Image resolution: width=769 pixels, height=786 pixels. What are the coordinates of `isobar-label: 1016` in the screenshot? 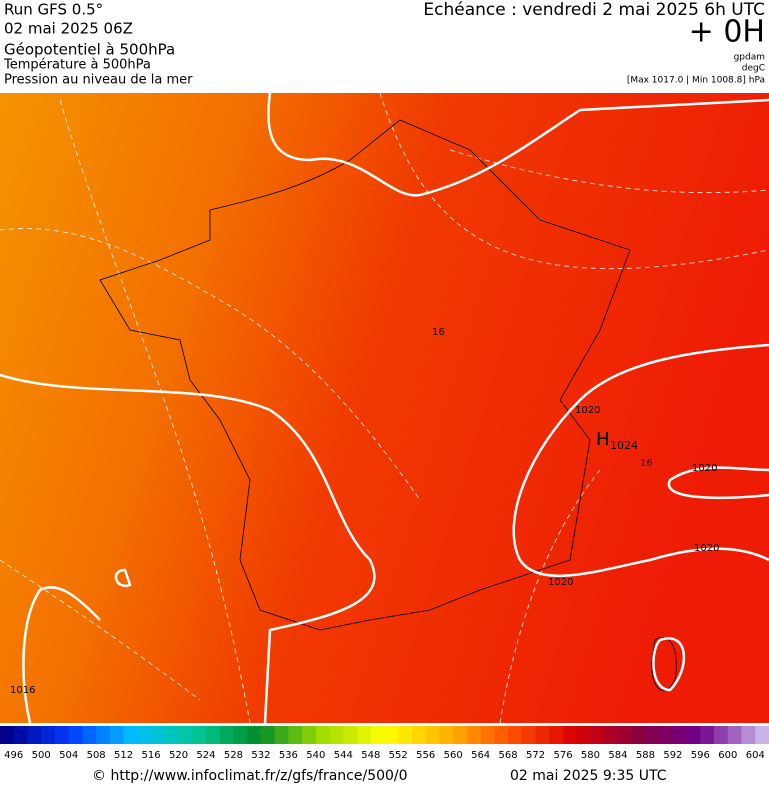 It's located at (22, 690).